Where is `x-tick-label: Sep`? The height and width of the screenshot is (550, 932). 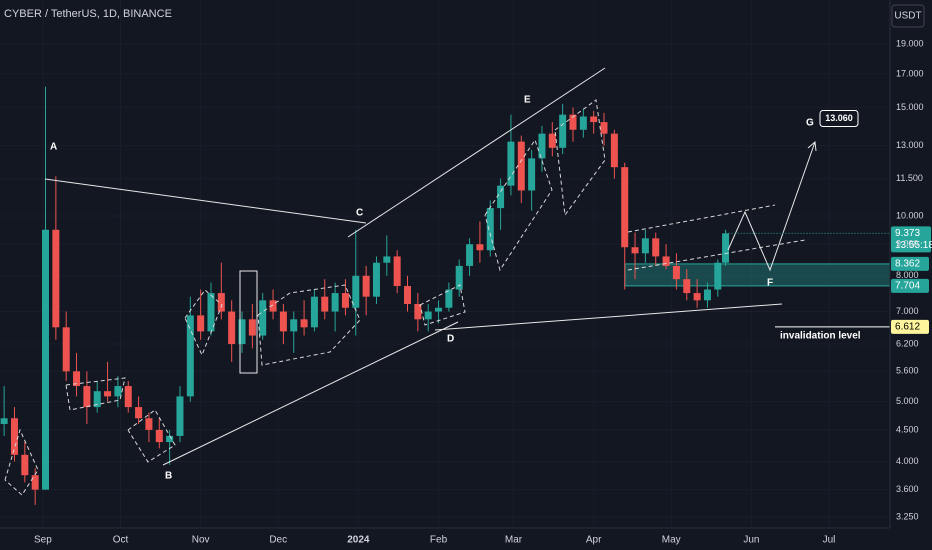 x-tick-label: Sep is located at coordinates (43, 540).